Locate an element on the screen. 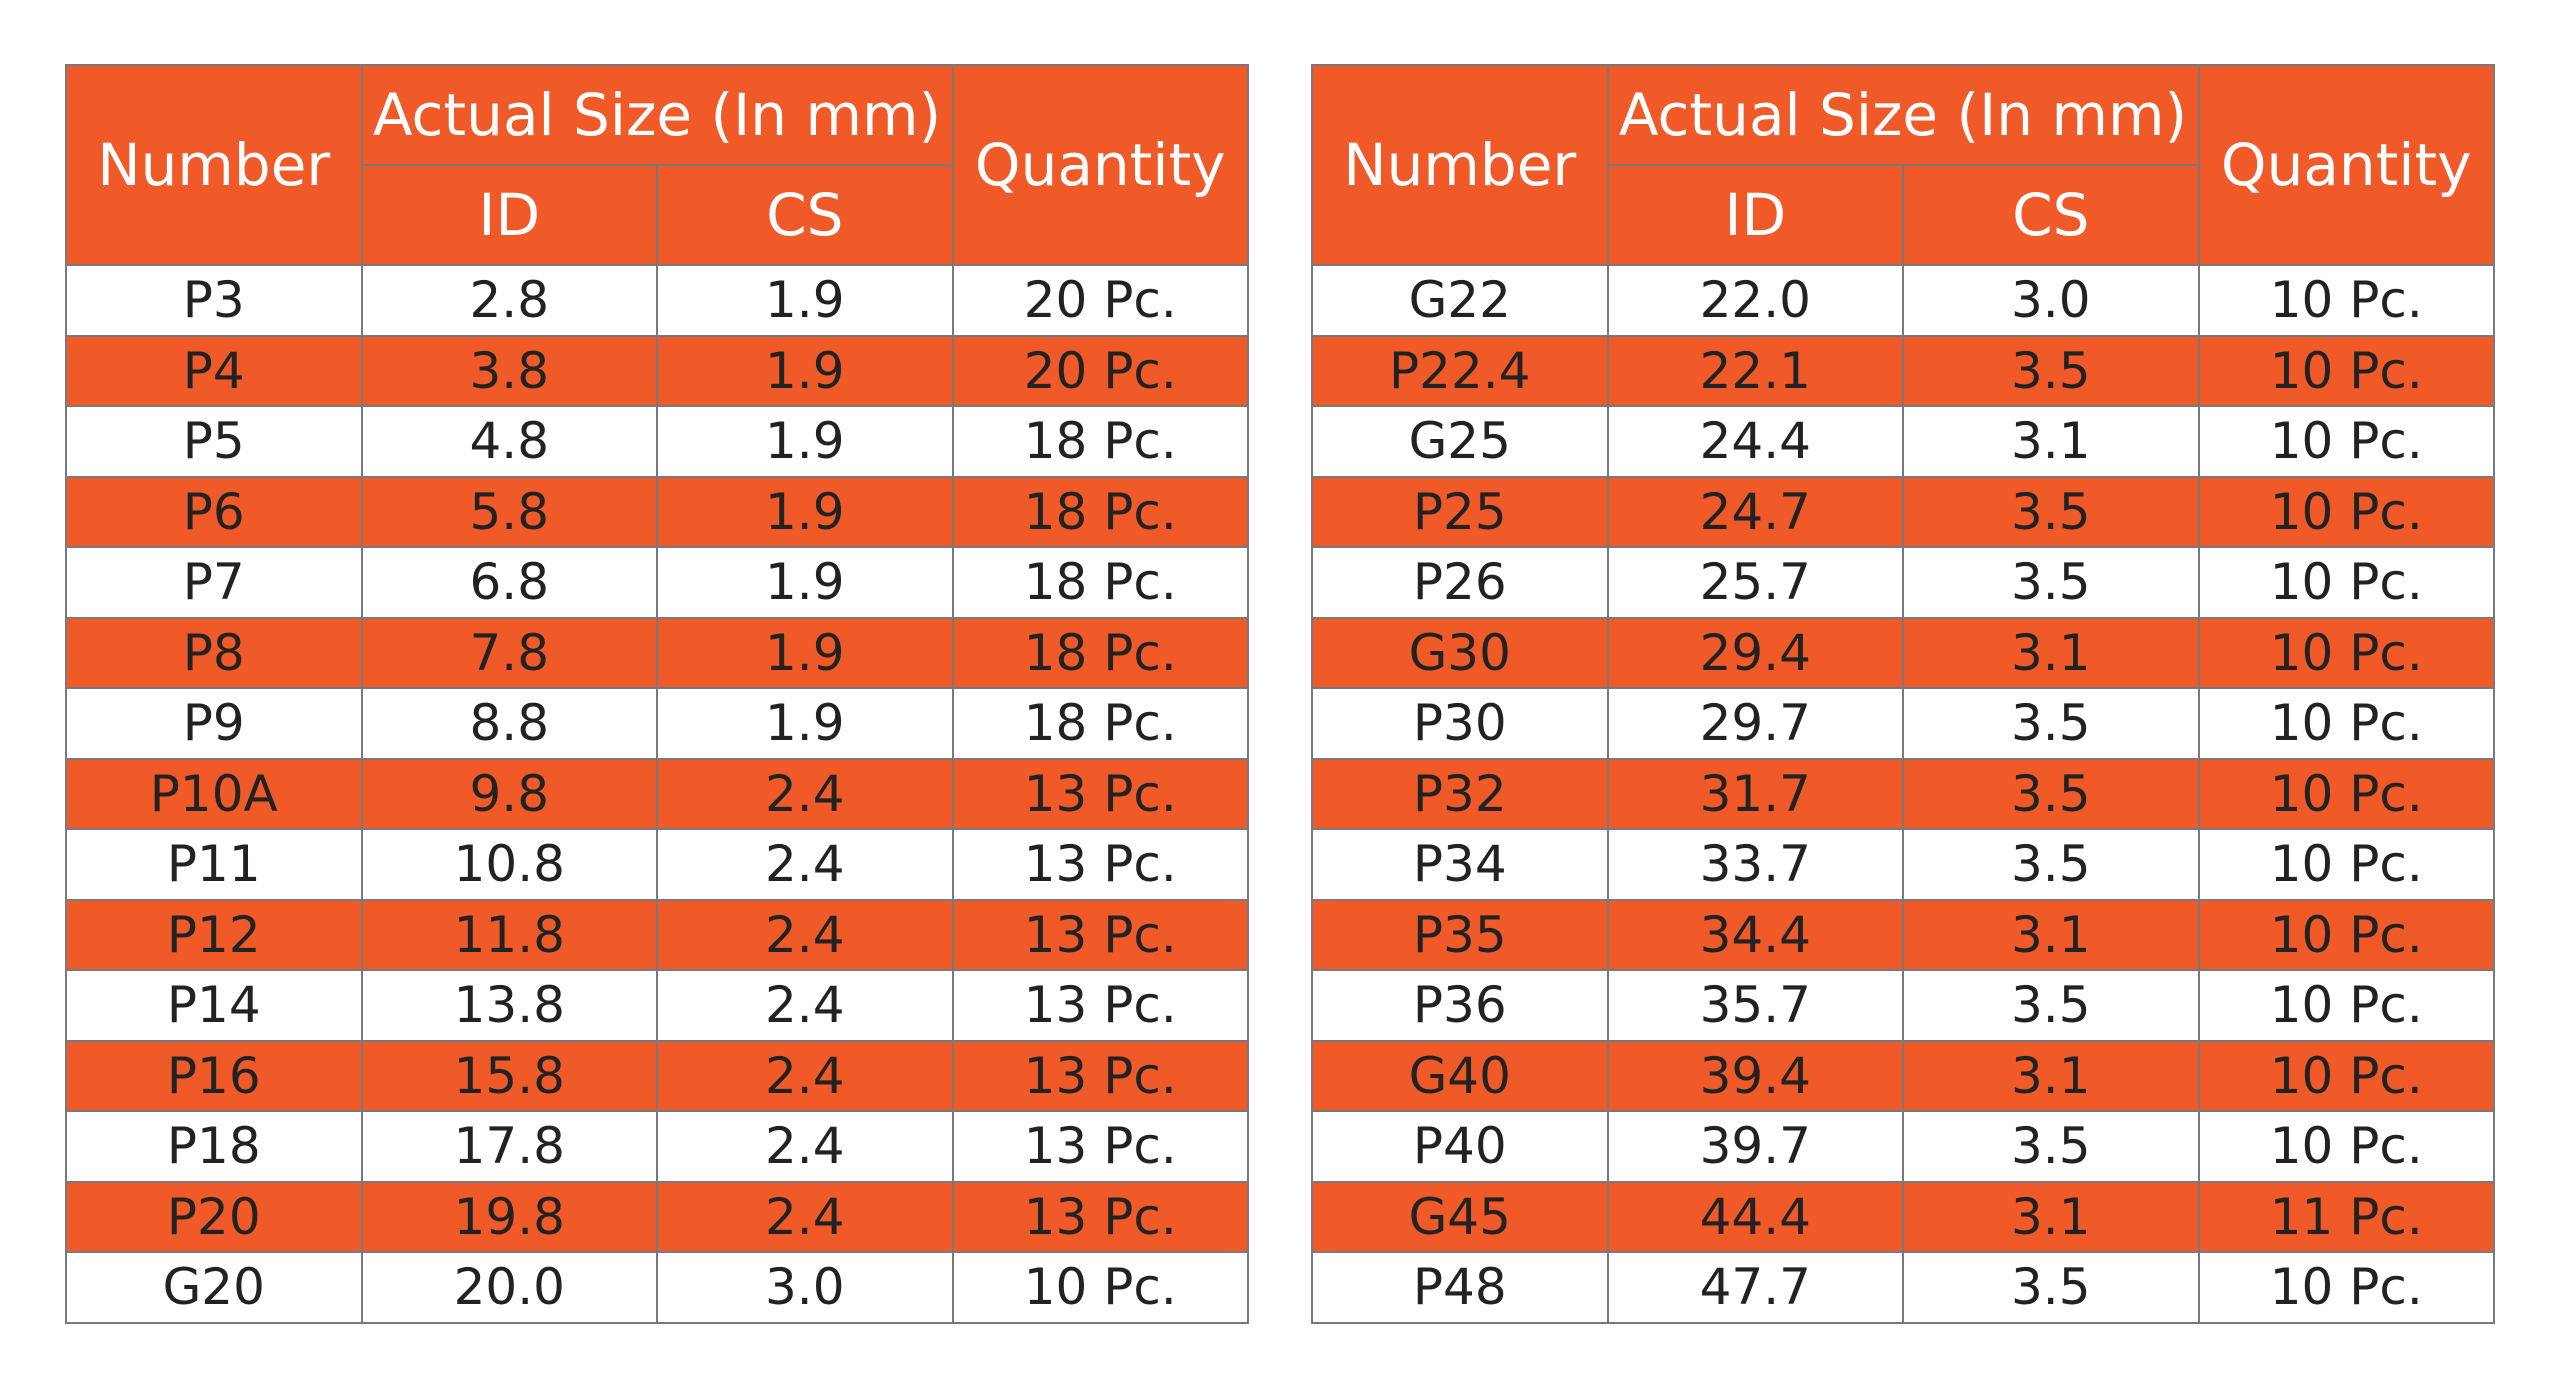  table-cell: P14 is located at coordinates (214, 1005).